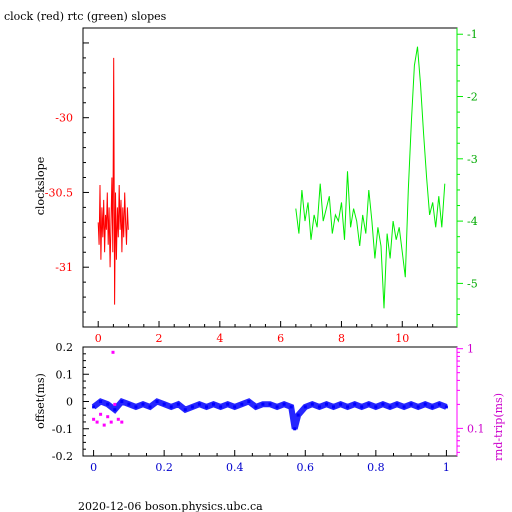 Image resolution: width=512 pixels, height=512 pixels. What do you see at coordinates (306, 467) in the screenshot?
I see `offset-x-tick-label: 0.6` at bounding box center [306, 467].